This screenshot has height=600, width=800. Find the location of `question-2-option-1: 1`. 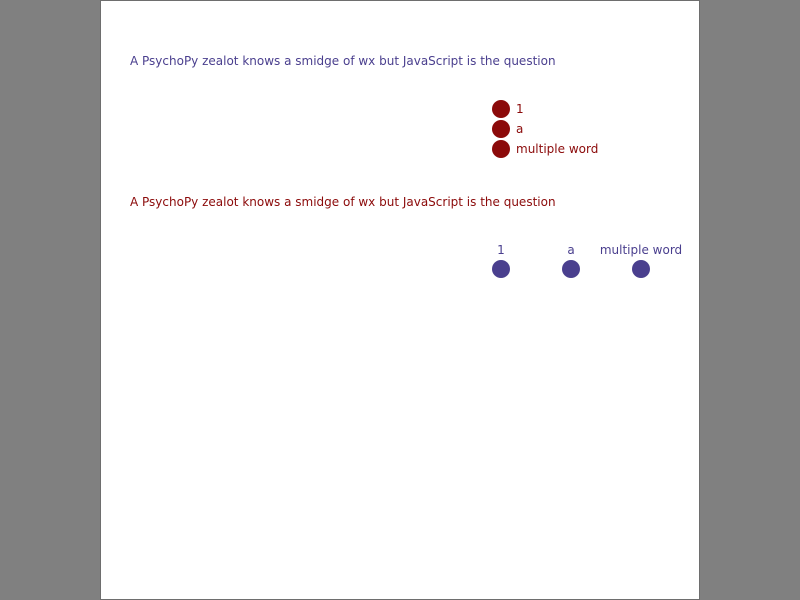

question-2-option-1: 1 is located at coordinates (501, 260).